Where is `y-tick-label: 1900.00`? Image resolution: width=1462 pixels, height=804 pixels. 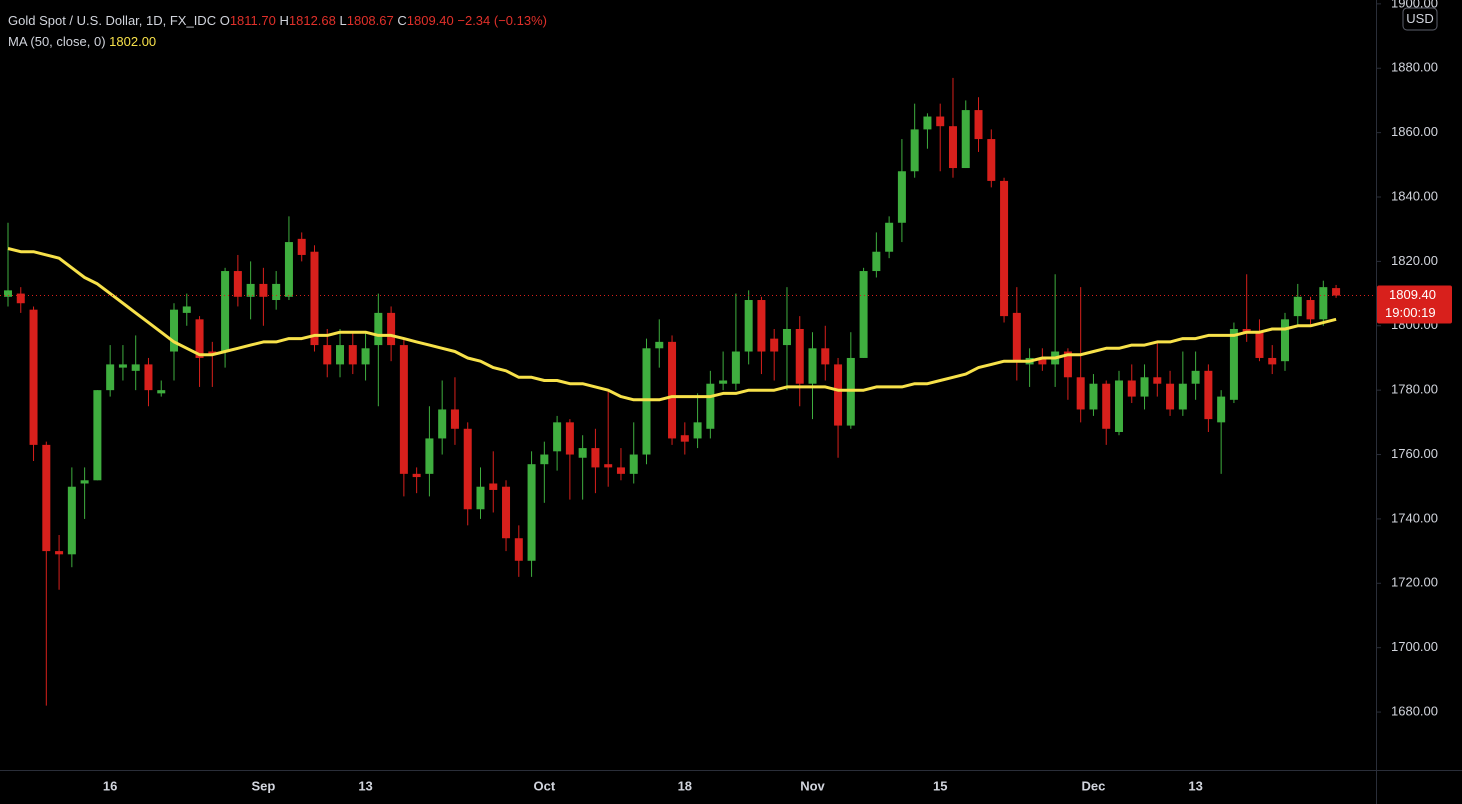
y-tick-label: 1900.00 is located at coordinates (1414, 5).